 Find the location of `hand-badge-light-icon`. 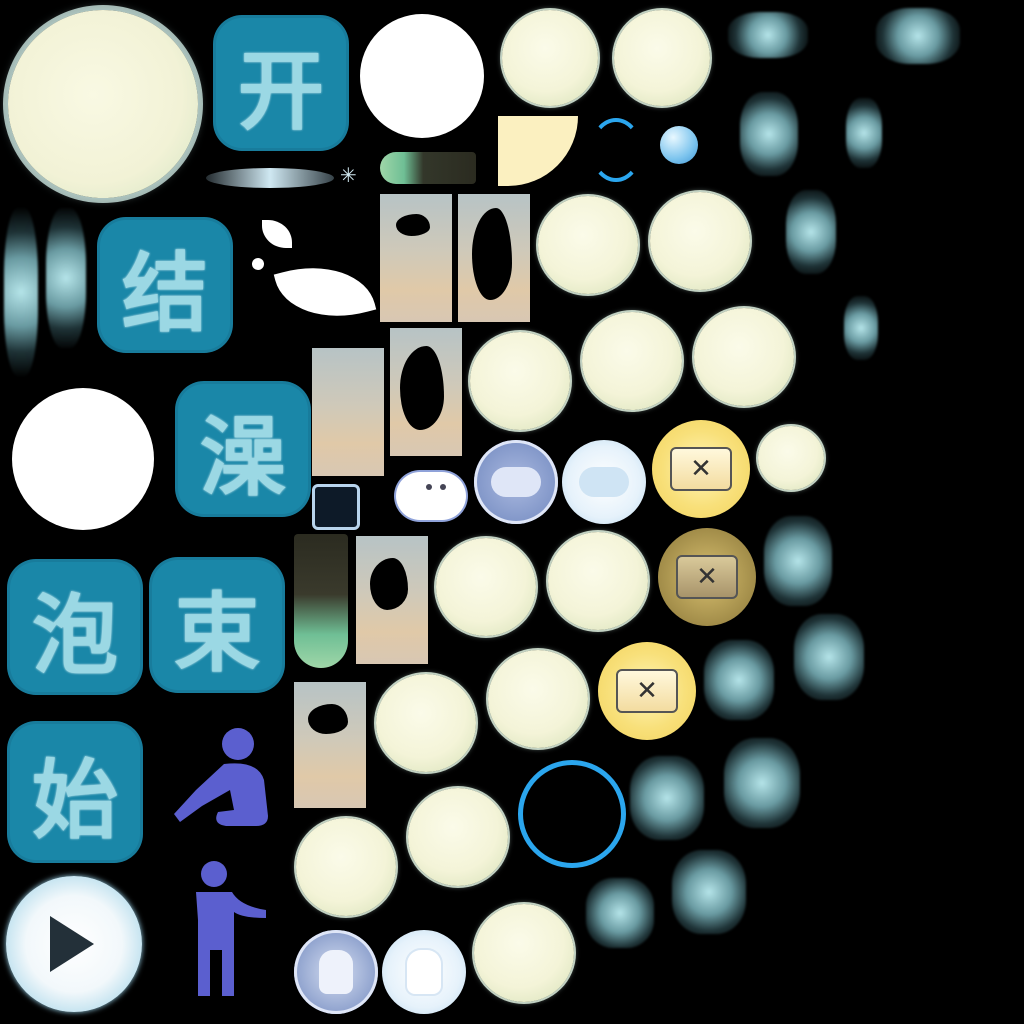

hand-badge-light-icon is located at coordinates (424, 972).